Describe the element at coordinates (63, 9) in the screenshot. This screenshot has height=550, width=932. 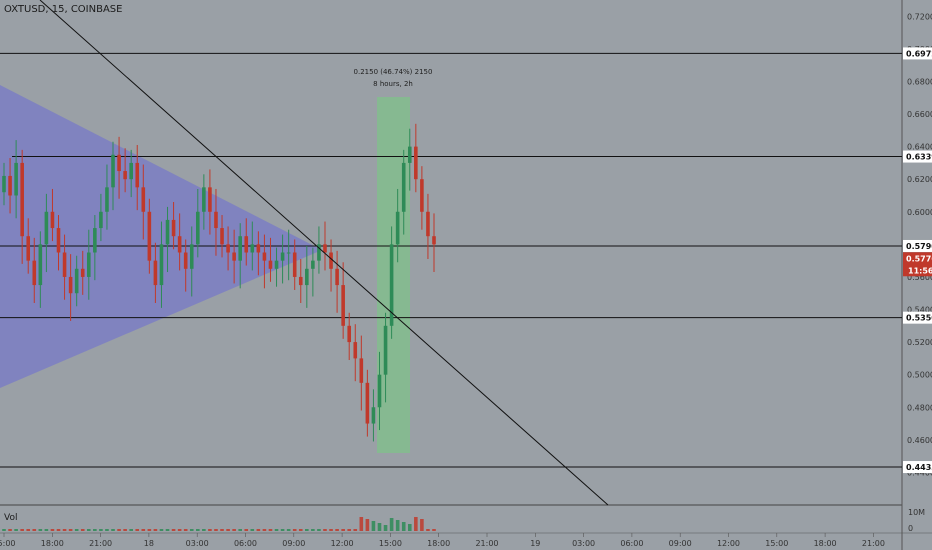
I see `chart-title: OXTUSD, 15, COINBASE` at that location.